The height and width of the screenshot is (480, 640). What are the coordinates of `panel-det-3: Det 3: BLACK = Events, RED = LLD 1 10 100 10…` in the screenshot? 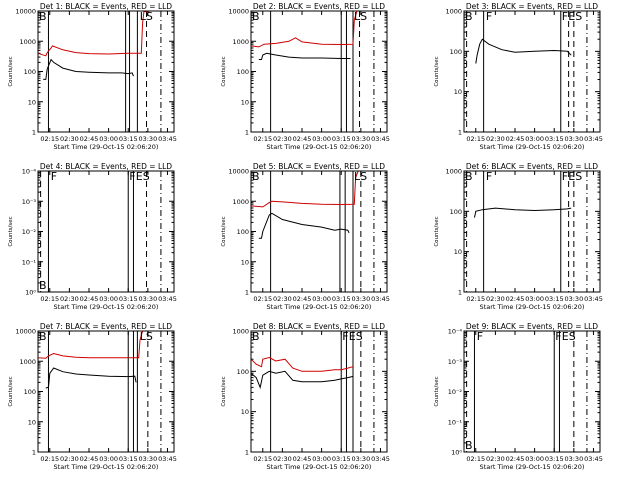 It's located at (518, 76).